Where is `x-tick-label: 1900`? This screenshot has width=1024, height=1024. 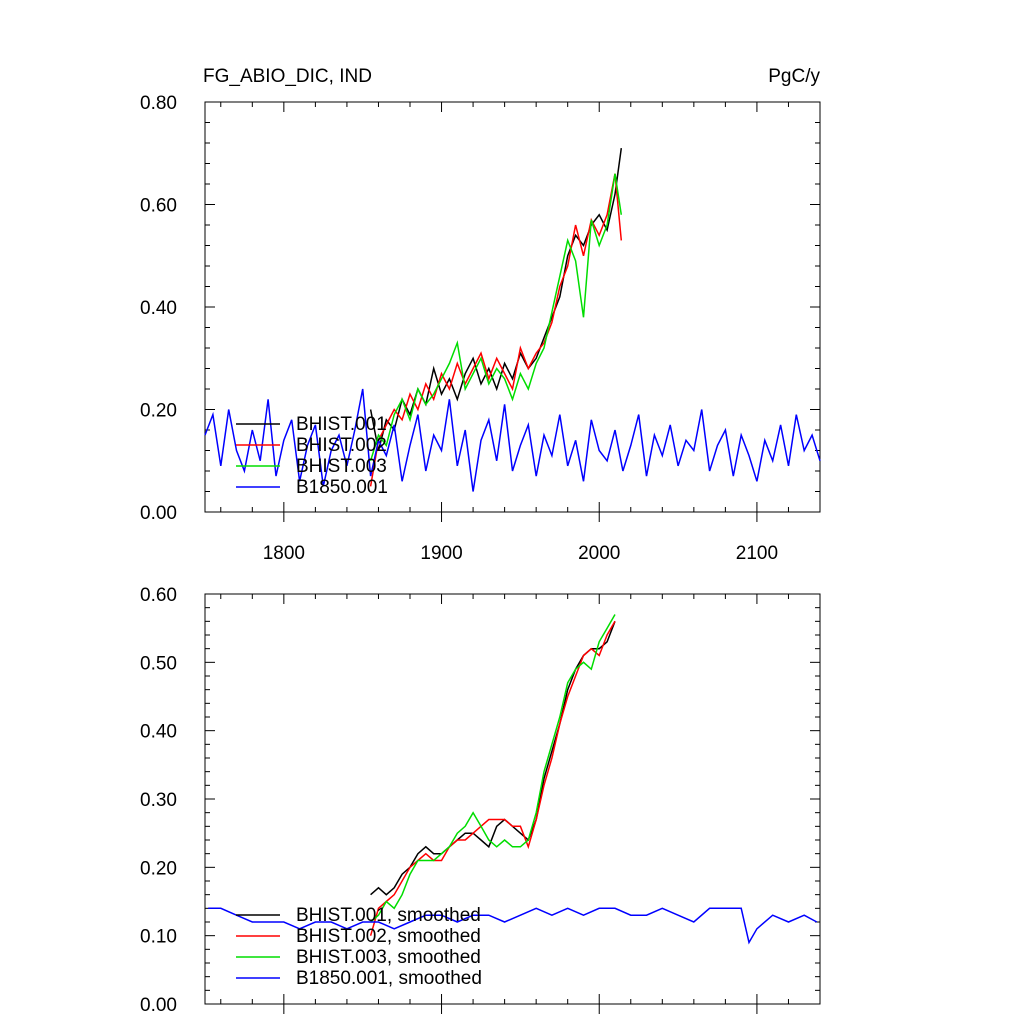 x-tick-label: 1900 is located at coordinates (441, 553).